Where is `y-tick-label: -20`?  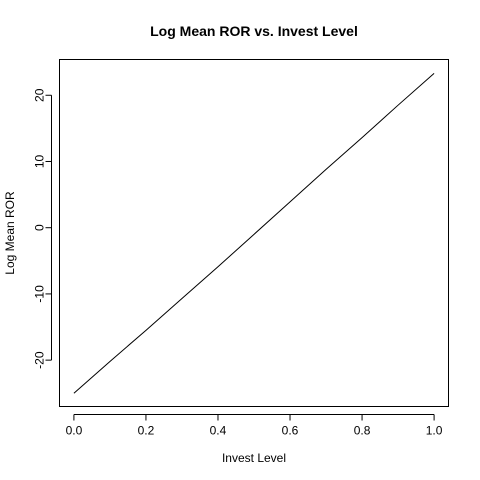 y-tick-label: -20 is located at coordinates (40, 360).